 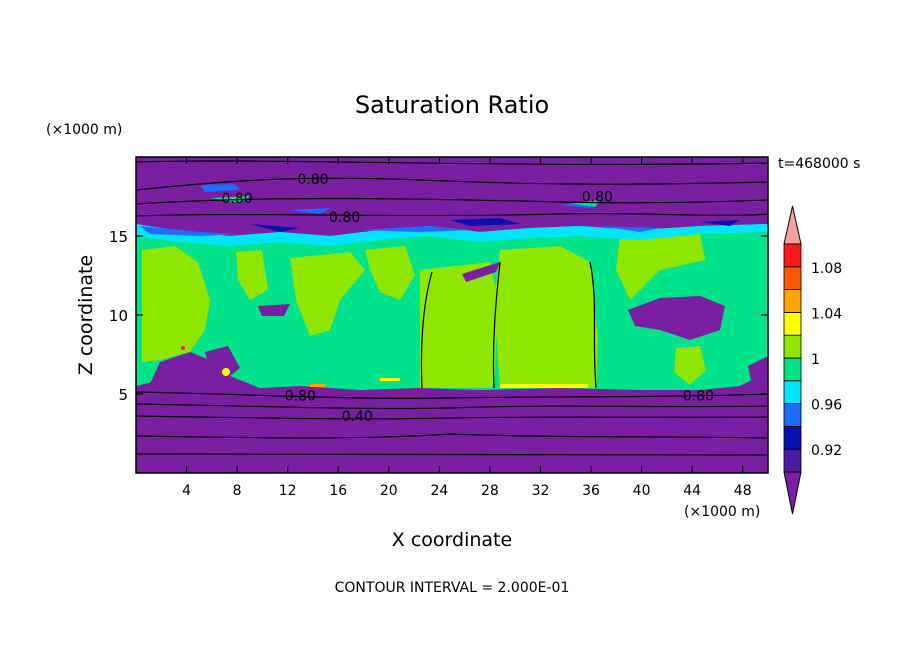 I want to click on x-unit-label: (×1000 m), so click(x=722, y=512).